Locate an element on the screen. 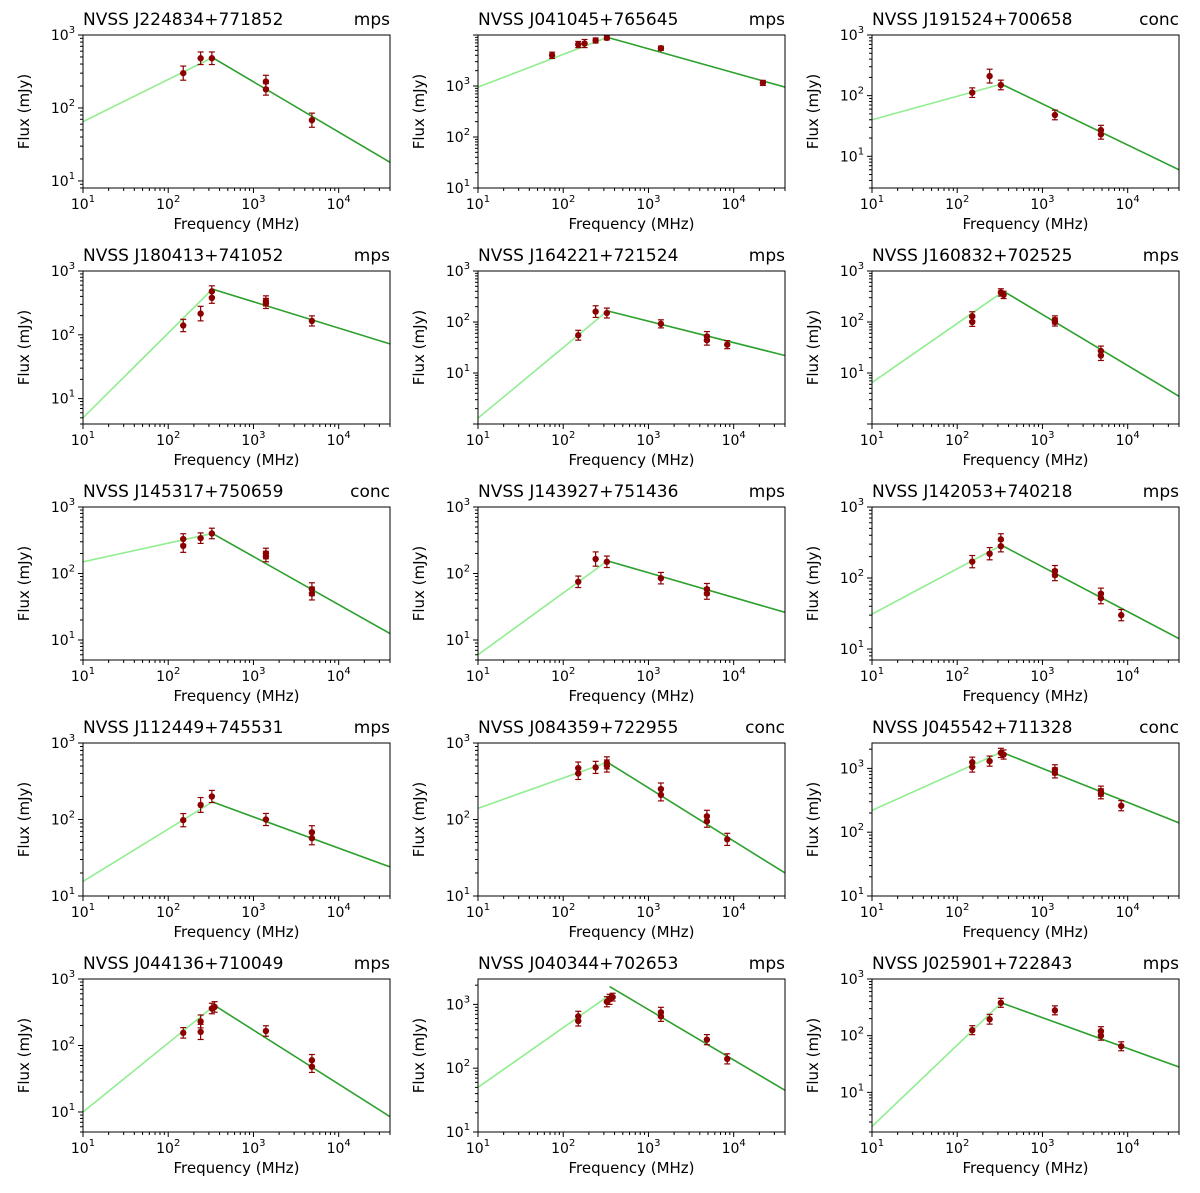 This screenshot has width=1200, height=1193. panel-title: NVSS J045542+711328 is located at coordinates (972, 728).